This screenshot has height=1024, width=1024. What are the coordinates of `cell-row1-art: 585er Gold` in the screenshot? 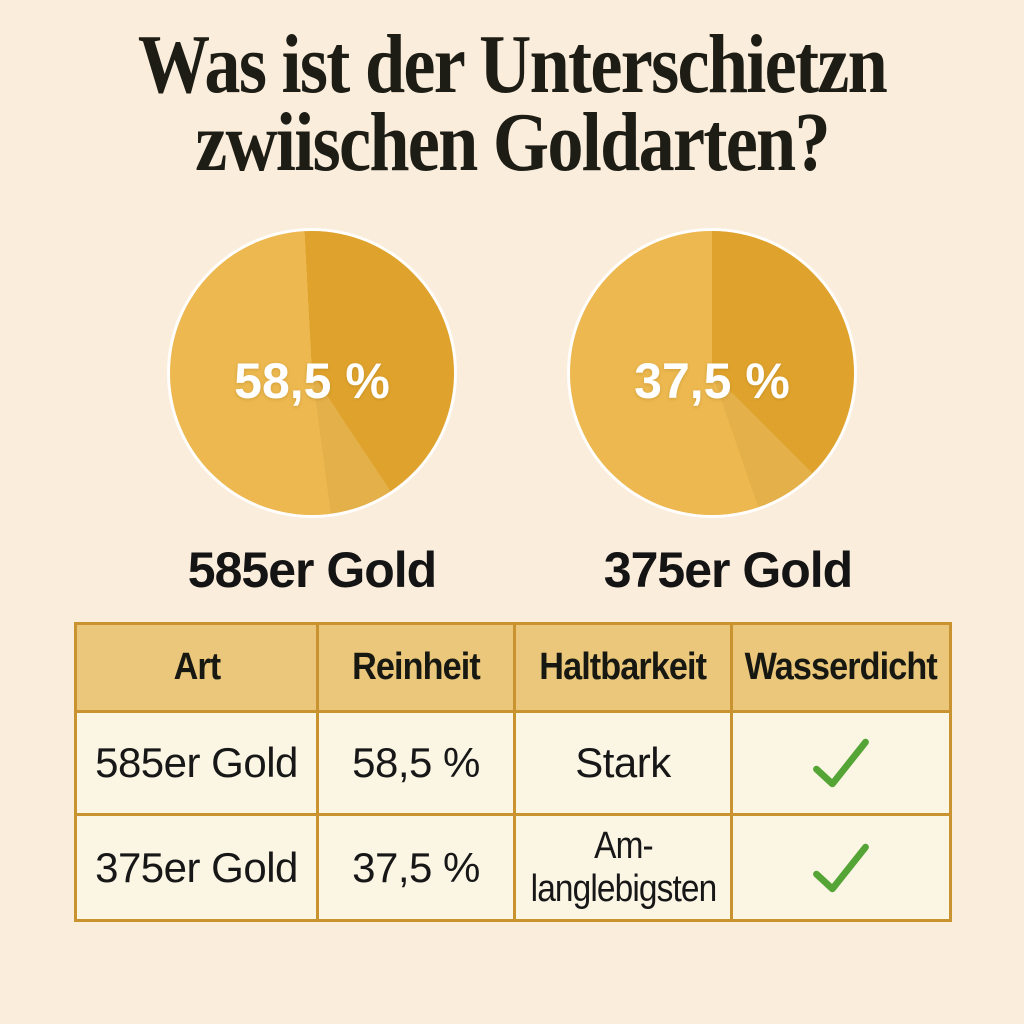 It's located at (198, 764).